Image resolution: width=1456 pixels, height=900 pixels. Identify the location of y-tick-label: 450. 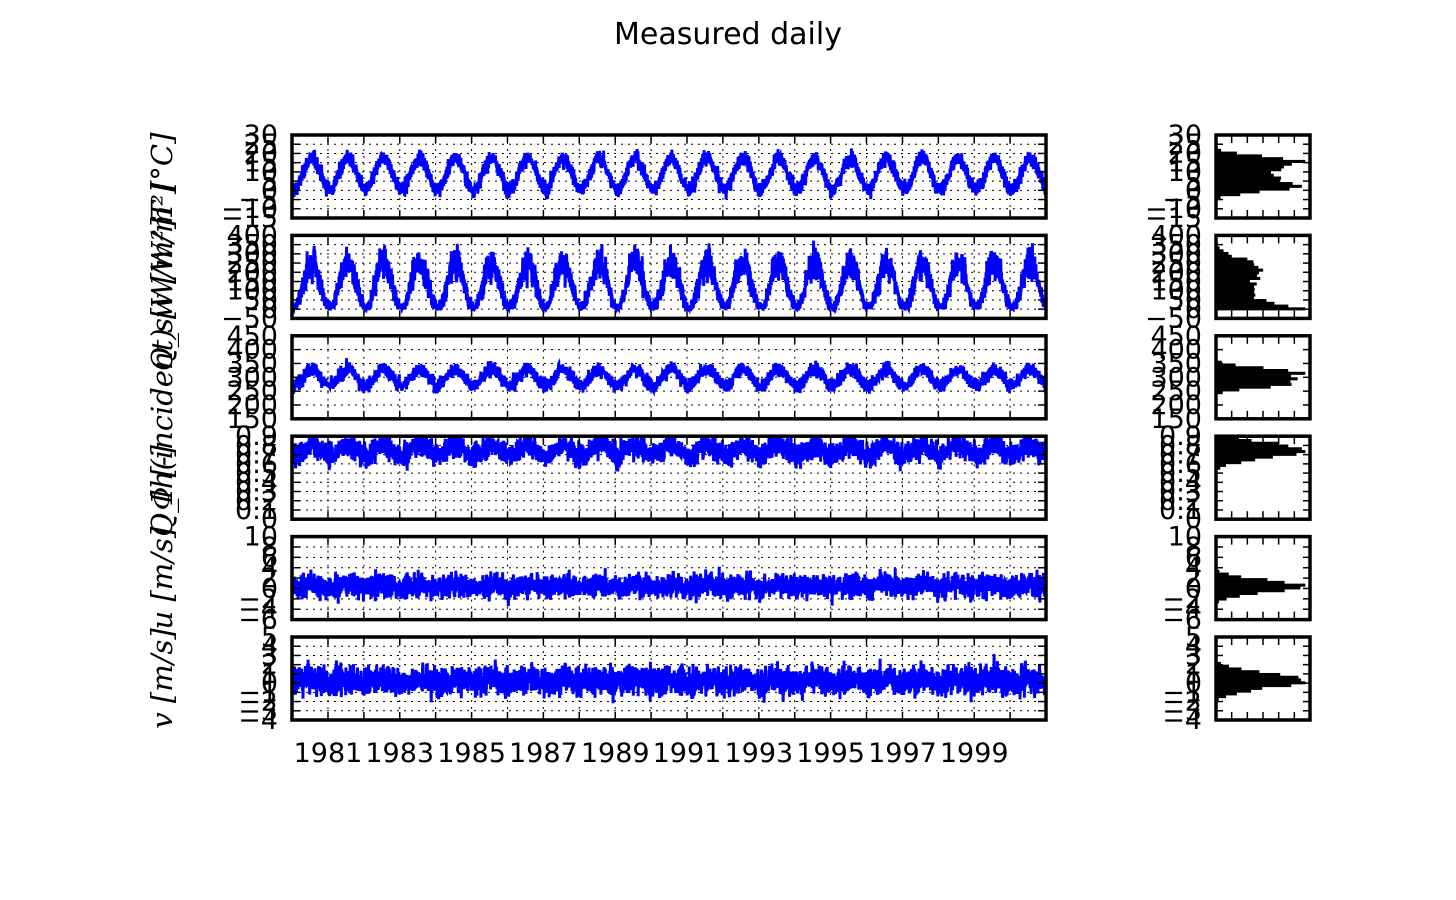
(252, 336).